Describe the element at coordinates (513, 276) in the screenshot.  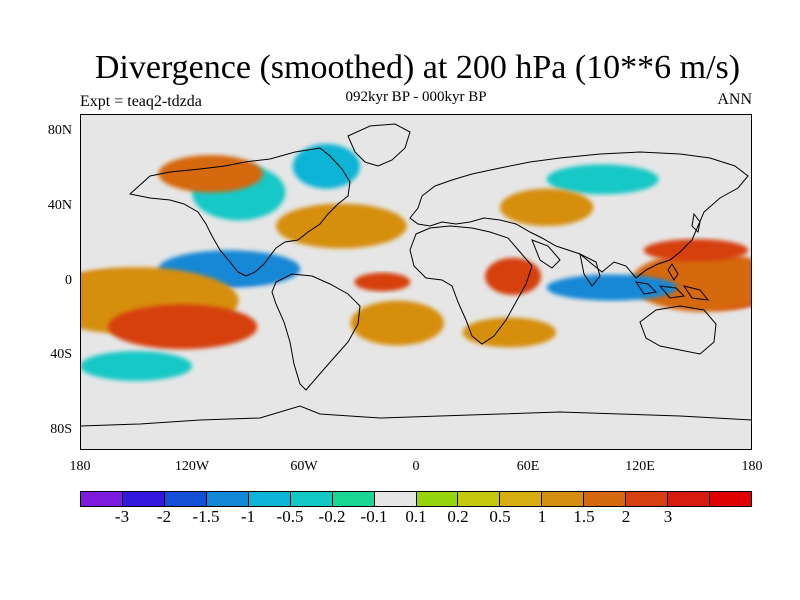
I see `africa-divergence` at that location.